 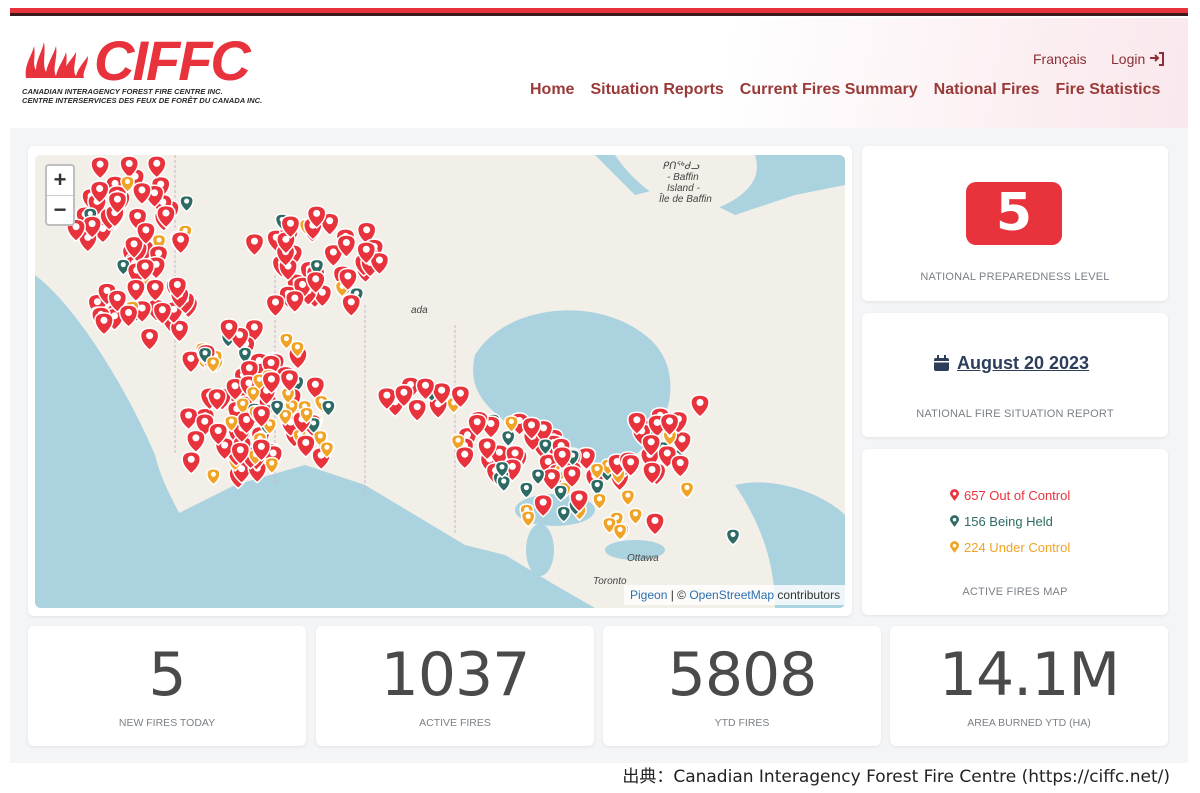 What do you see at coordinates (986, 89) in the screenshot?
I see `nav-national-fires: National Fires` at bounding box center [986, 89].